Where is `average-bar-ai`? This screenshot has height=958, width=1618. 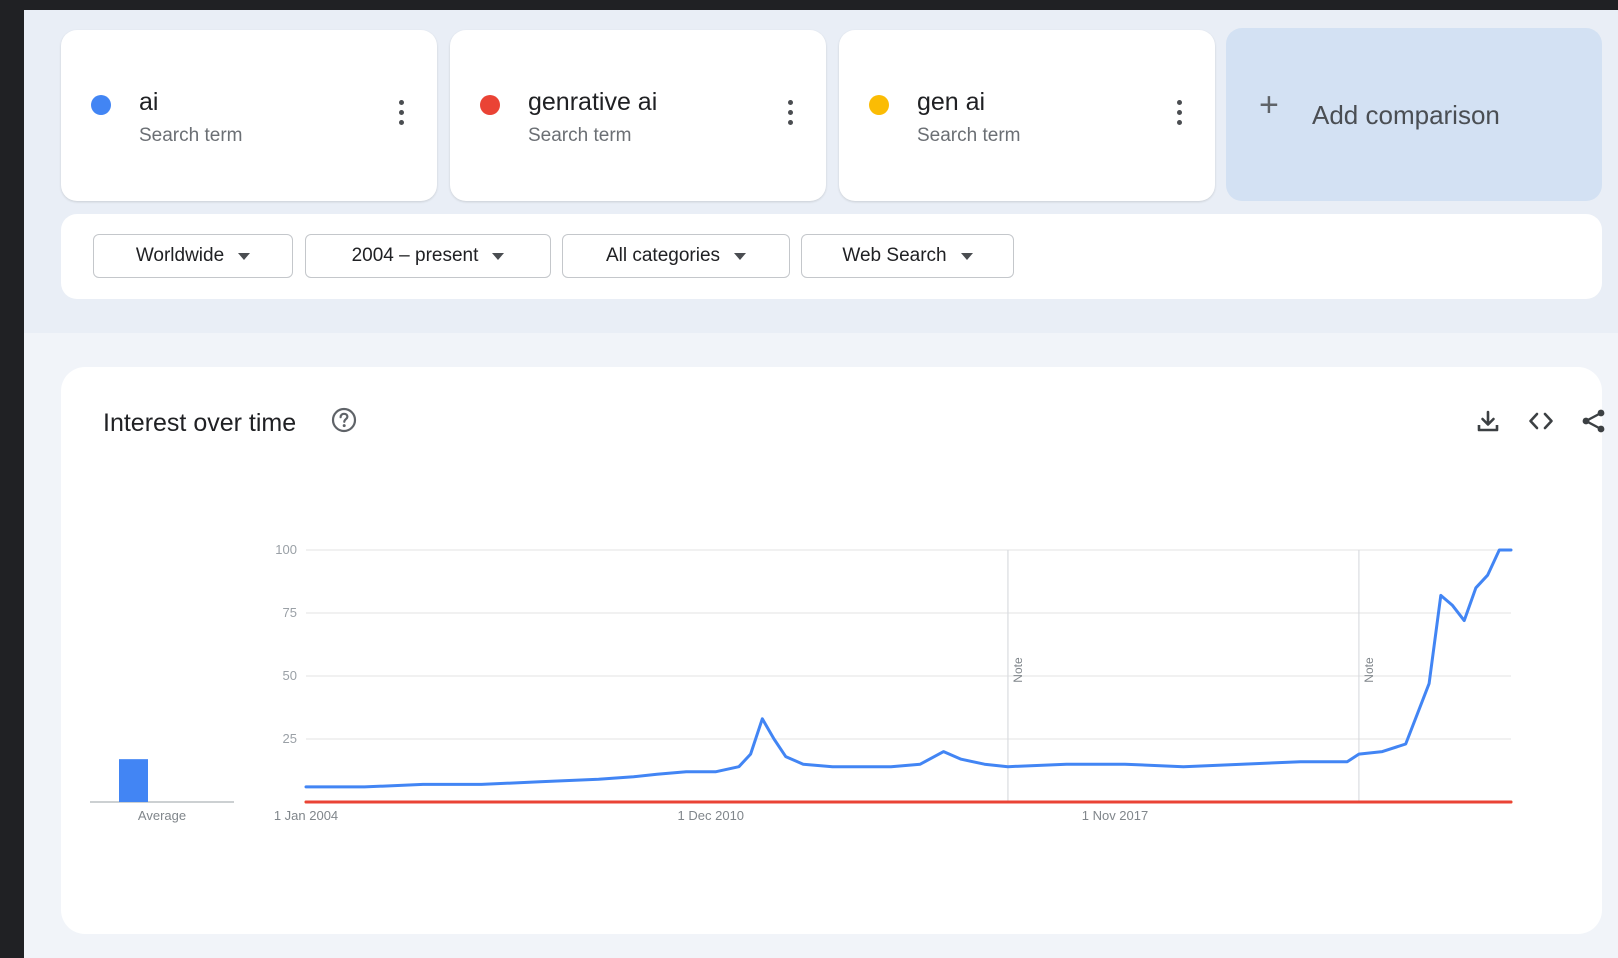
average-bar-ai is located at coordinates (133, 780).